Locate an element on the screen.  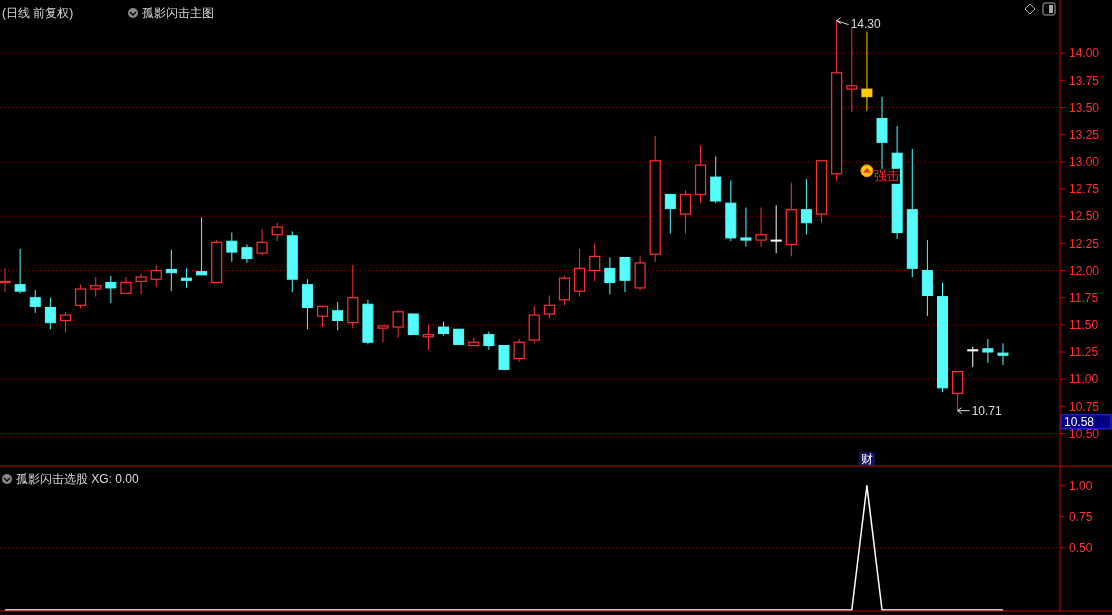
y-tick-label: 12.75 is located at coordinates (1084, 189).